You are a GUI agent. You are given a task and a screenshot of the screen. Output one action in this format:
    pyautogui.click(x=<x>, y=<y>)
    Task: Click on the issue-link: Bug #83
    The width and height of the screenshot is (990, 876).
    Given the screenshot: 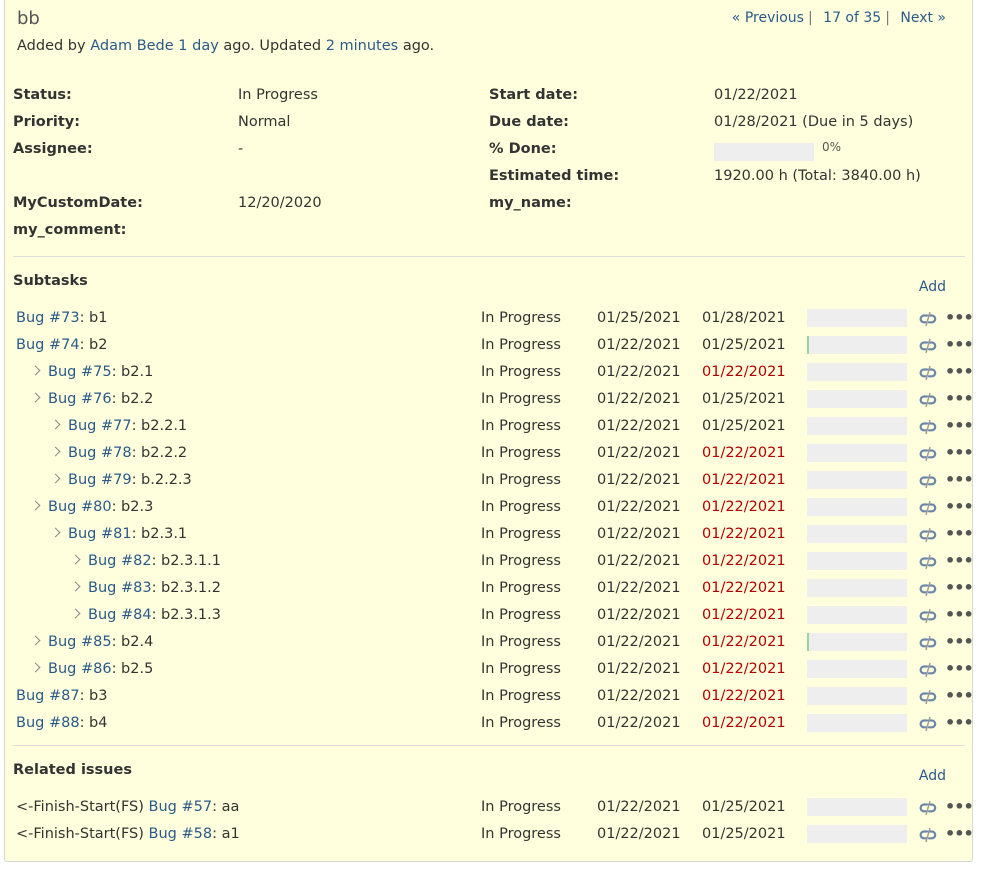 What is the action you would take?
    pyautogui.click(x=120, y=588)
    